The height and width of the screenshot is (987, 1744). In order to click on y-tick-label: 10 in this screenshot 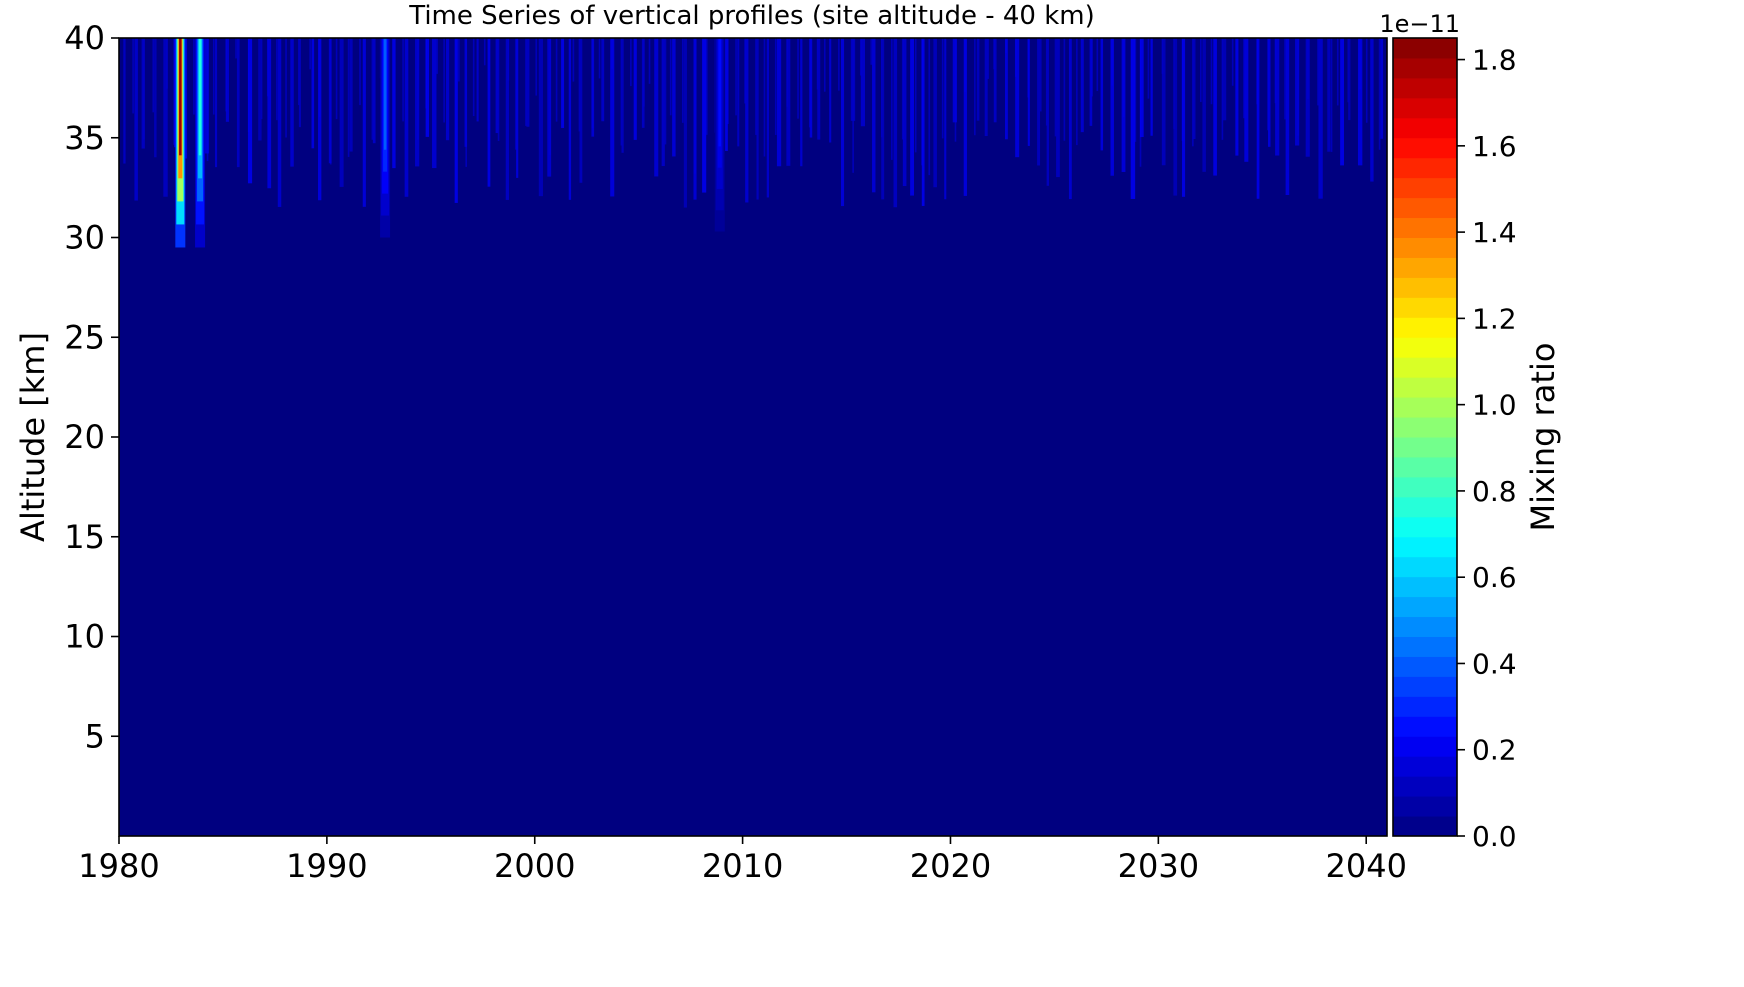, I will do `click(84, 637)`.